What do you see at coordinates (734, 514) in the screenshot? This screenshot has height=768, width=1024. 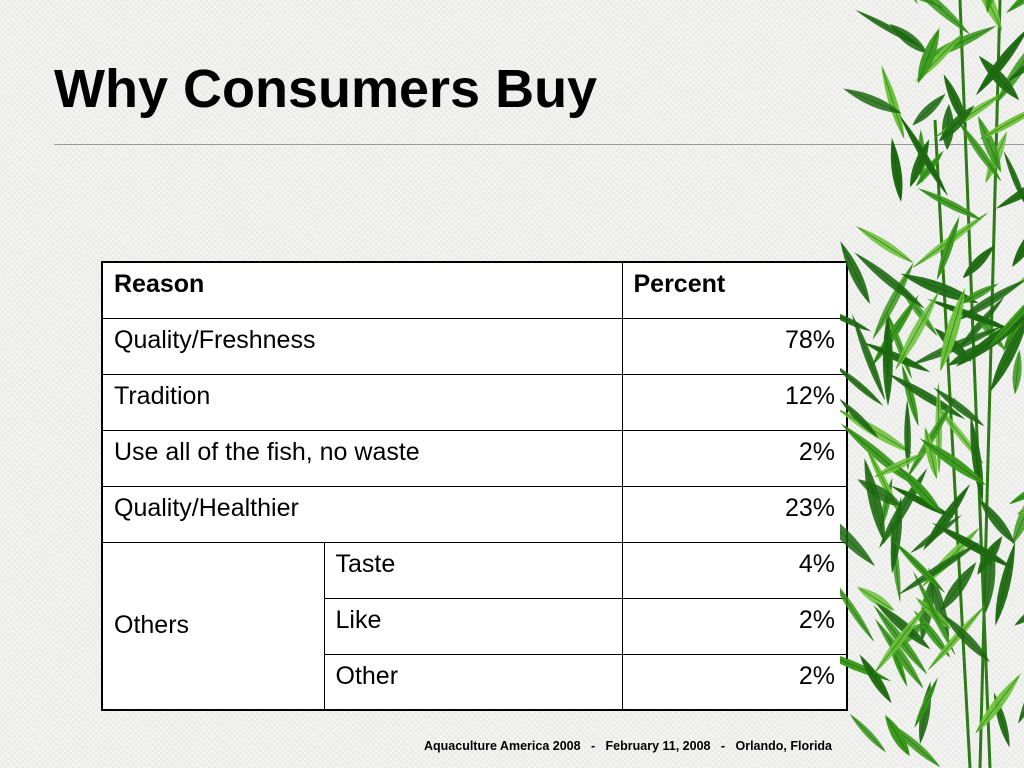 I see `cell-percent: 23%` at bounding box center [734, 514].